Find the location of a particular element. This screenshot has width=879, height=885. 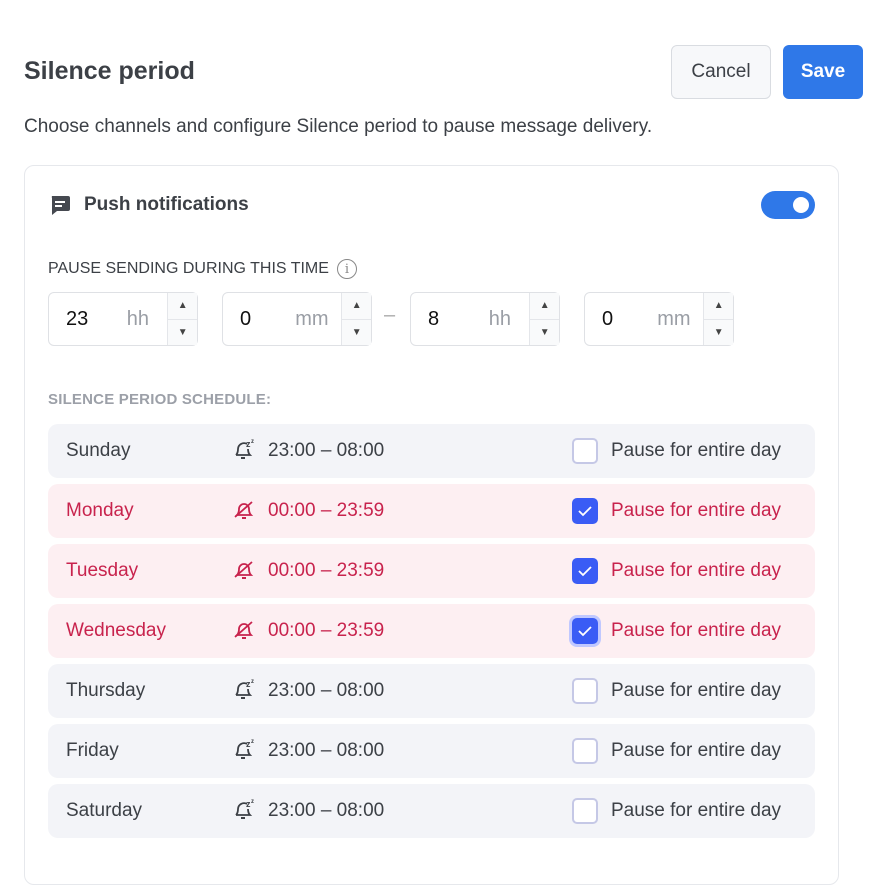

day-name: Saturday is located at coordinates (104, 810).